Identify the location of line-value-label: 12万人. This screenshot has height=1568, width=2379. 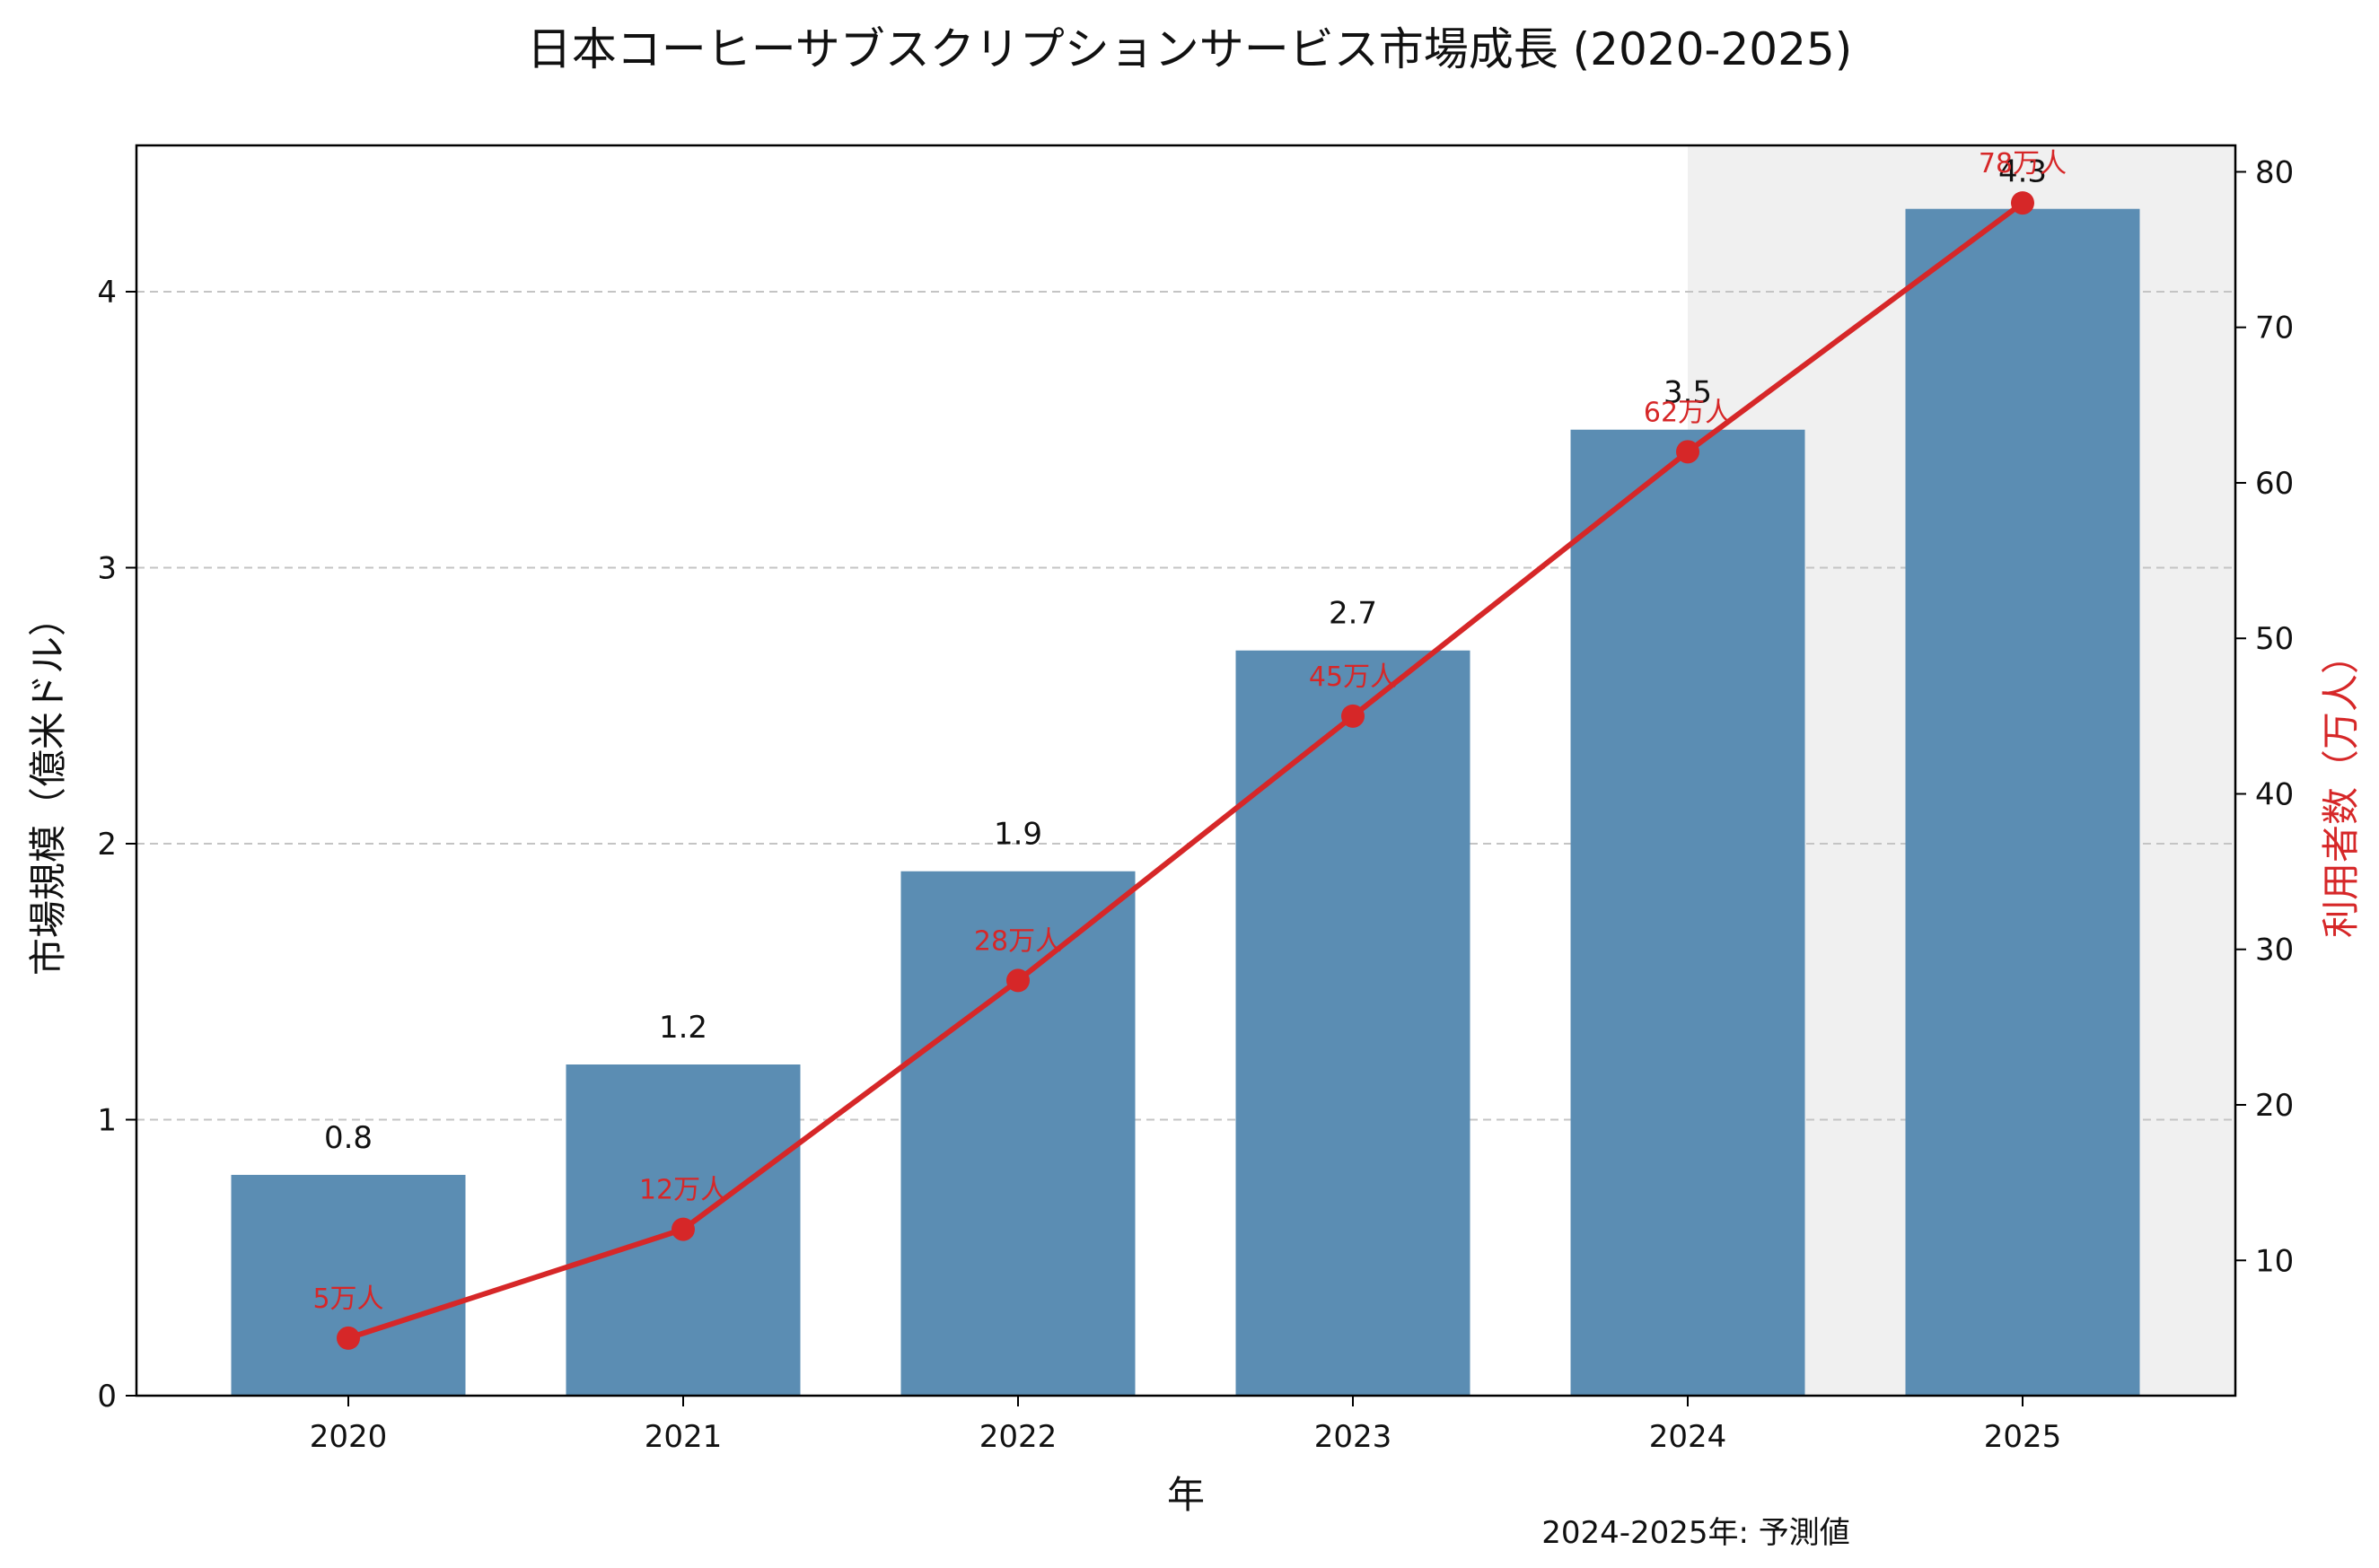
(683, 1190).